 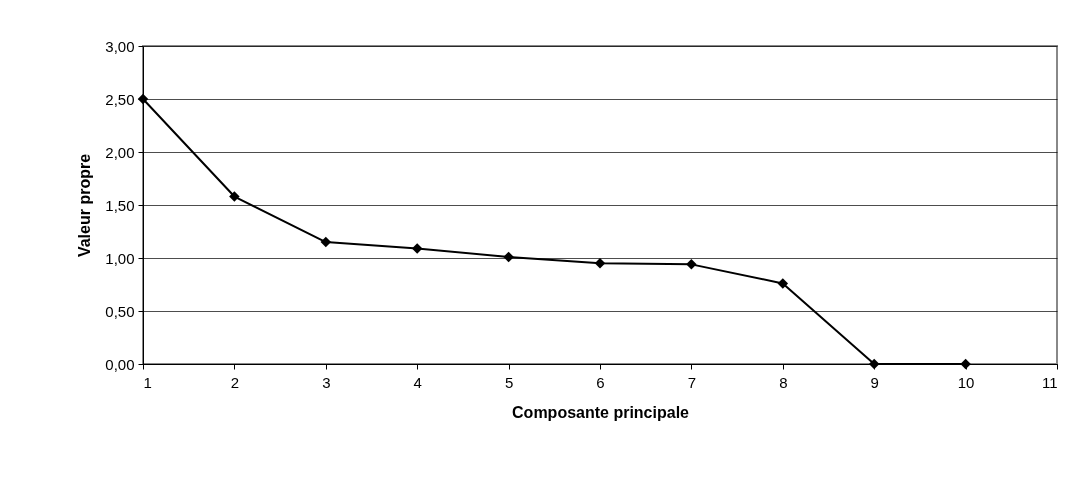 I want to click on x-tick-label: 10, so click(x=966, y=382).